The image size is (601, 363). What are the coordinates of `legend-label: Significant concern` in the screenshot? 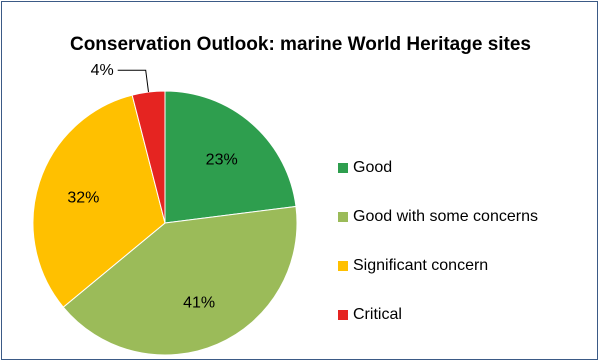 It's located at (421, 265).